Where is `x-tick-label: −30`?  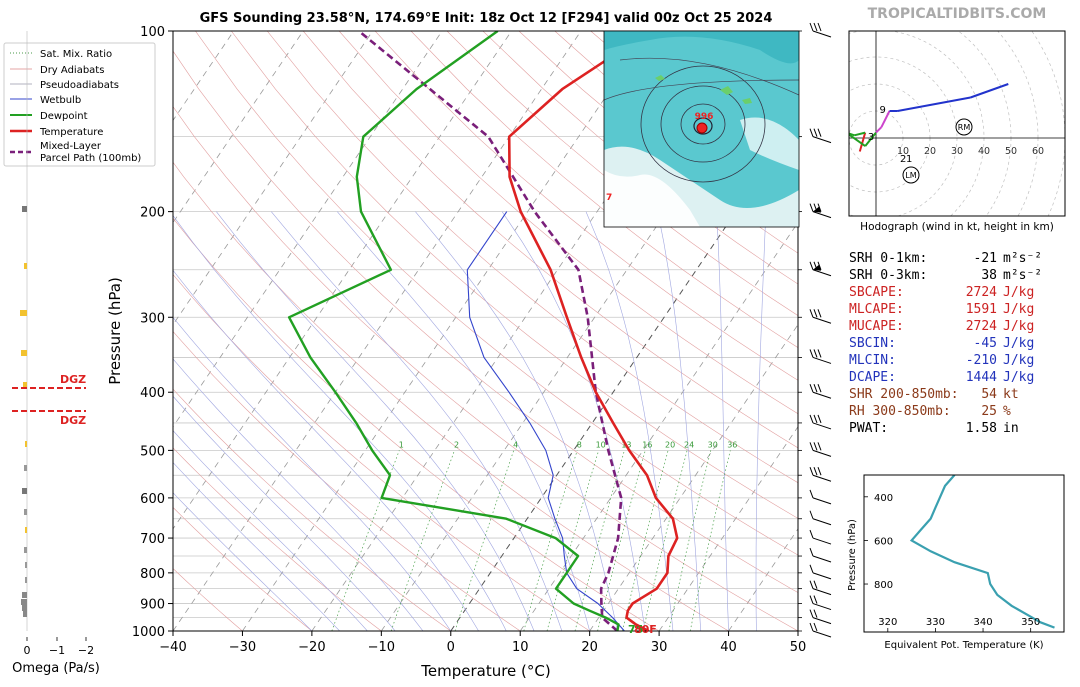 x-tick-label: −30 is located at coordinates (242, 647).